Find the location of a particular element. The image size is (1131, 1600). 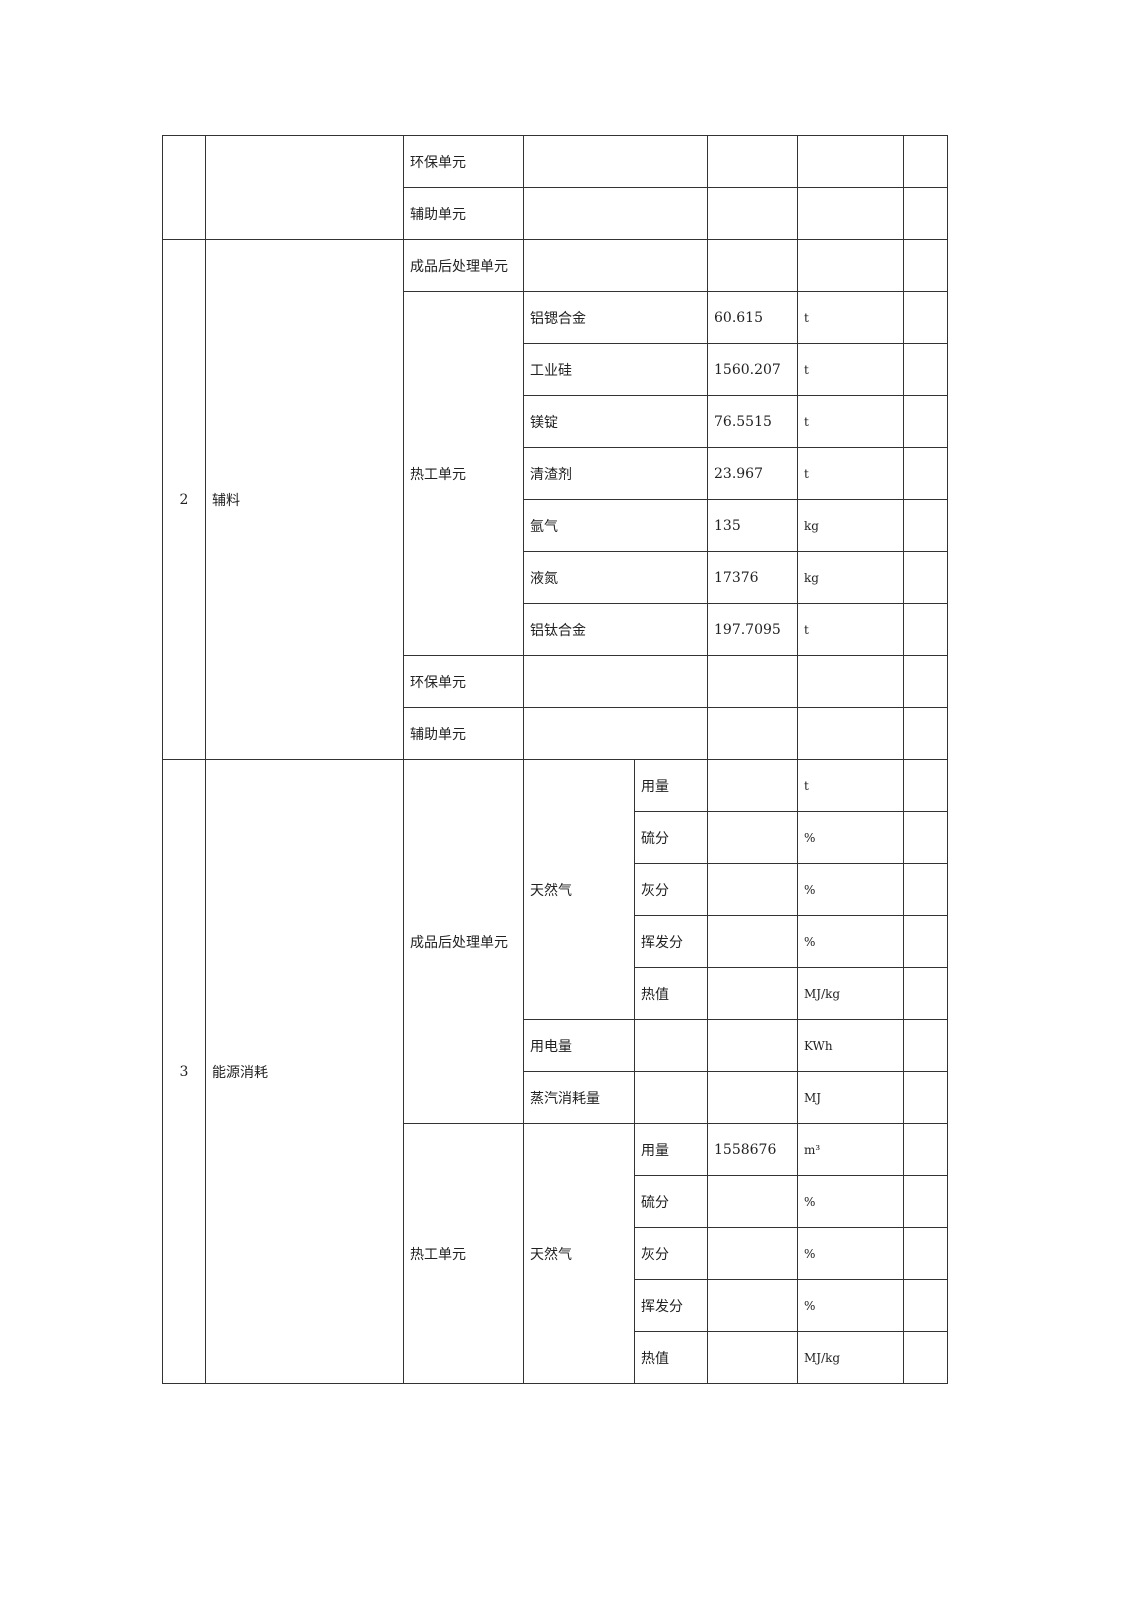

item-cell: 工业硅 is located at coordinates (615, 369).